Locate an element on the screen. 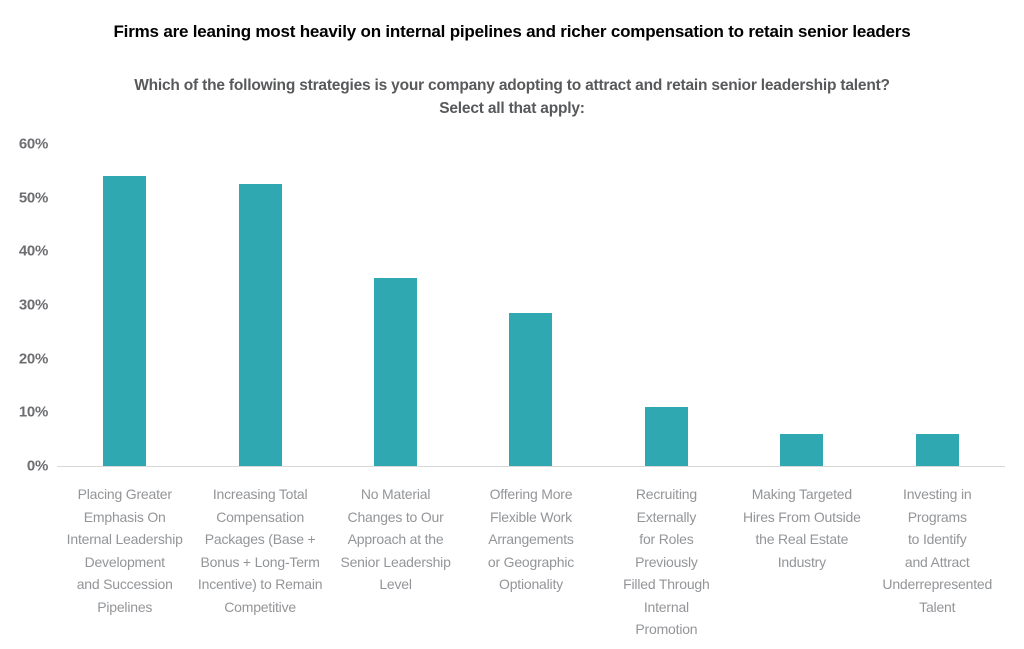 The width and height of the screenshot is (1024, 649). y-tick-label: 0% is located at coordinates (37, 466).